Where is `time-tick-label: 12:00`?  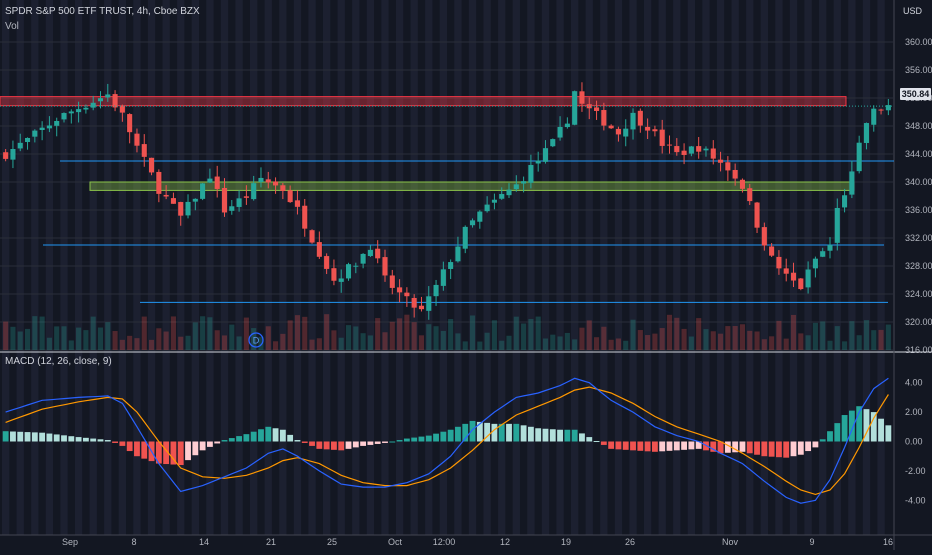 time-tick-label: 12:00 is located at coordinates (444, 542).